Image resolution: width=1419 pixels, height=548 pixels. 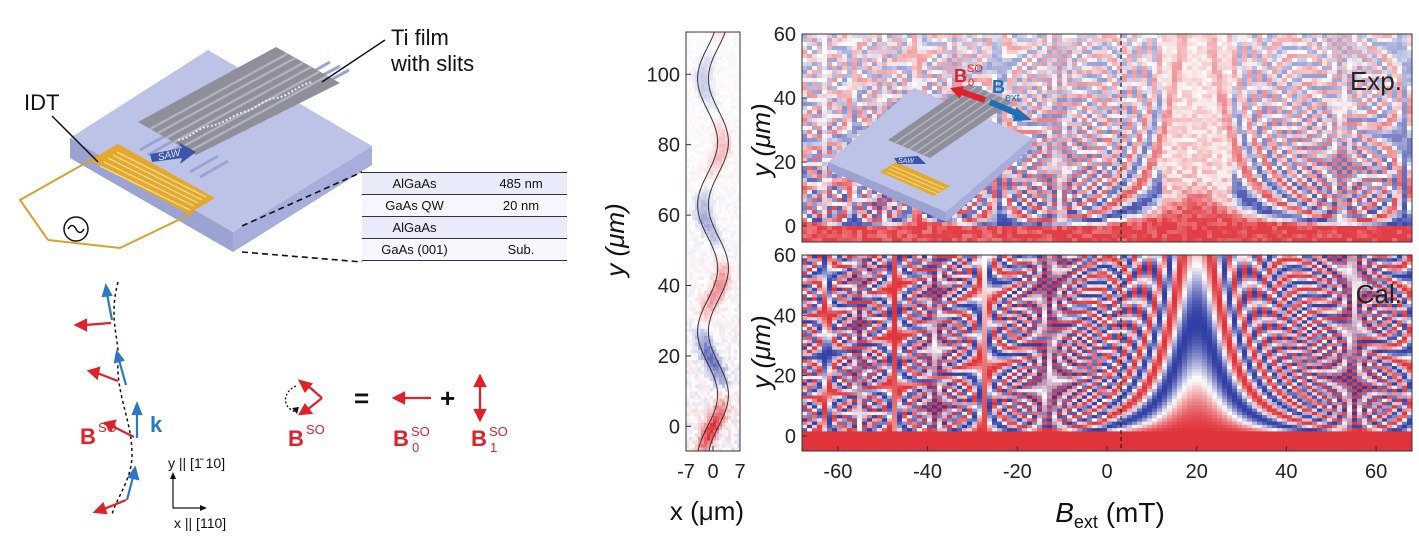 What do you see at coordinates (708, 241) in the screenshot?
I see `strip-channel-line` at bounding box center [708, 241].